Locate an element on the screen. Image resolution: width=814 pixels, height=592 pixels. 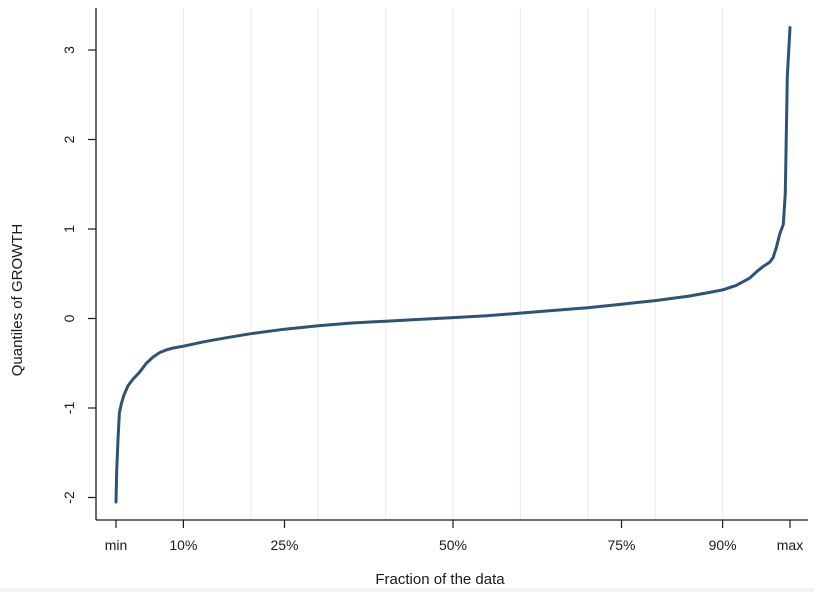
x-tick-label-2: 25% is located at coordinates (284, 545).